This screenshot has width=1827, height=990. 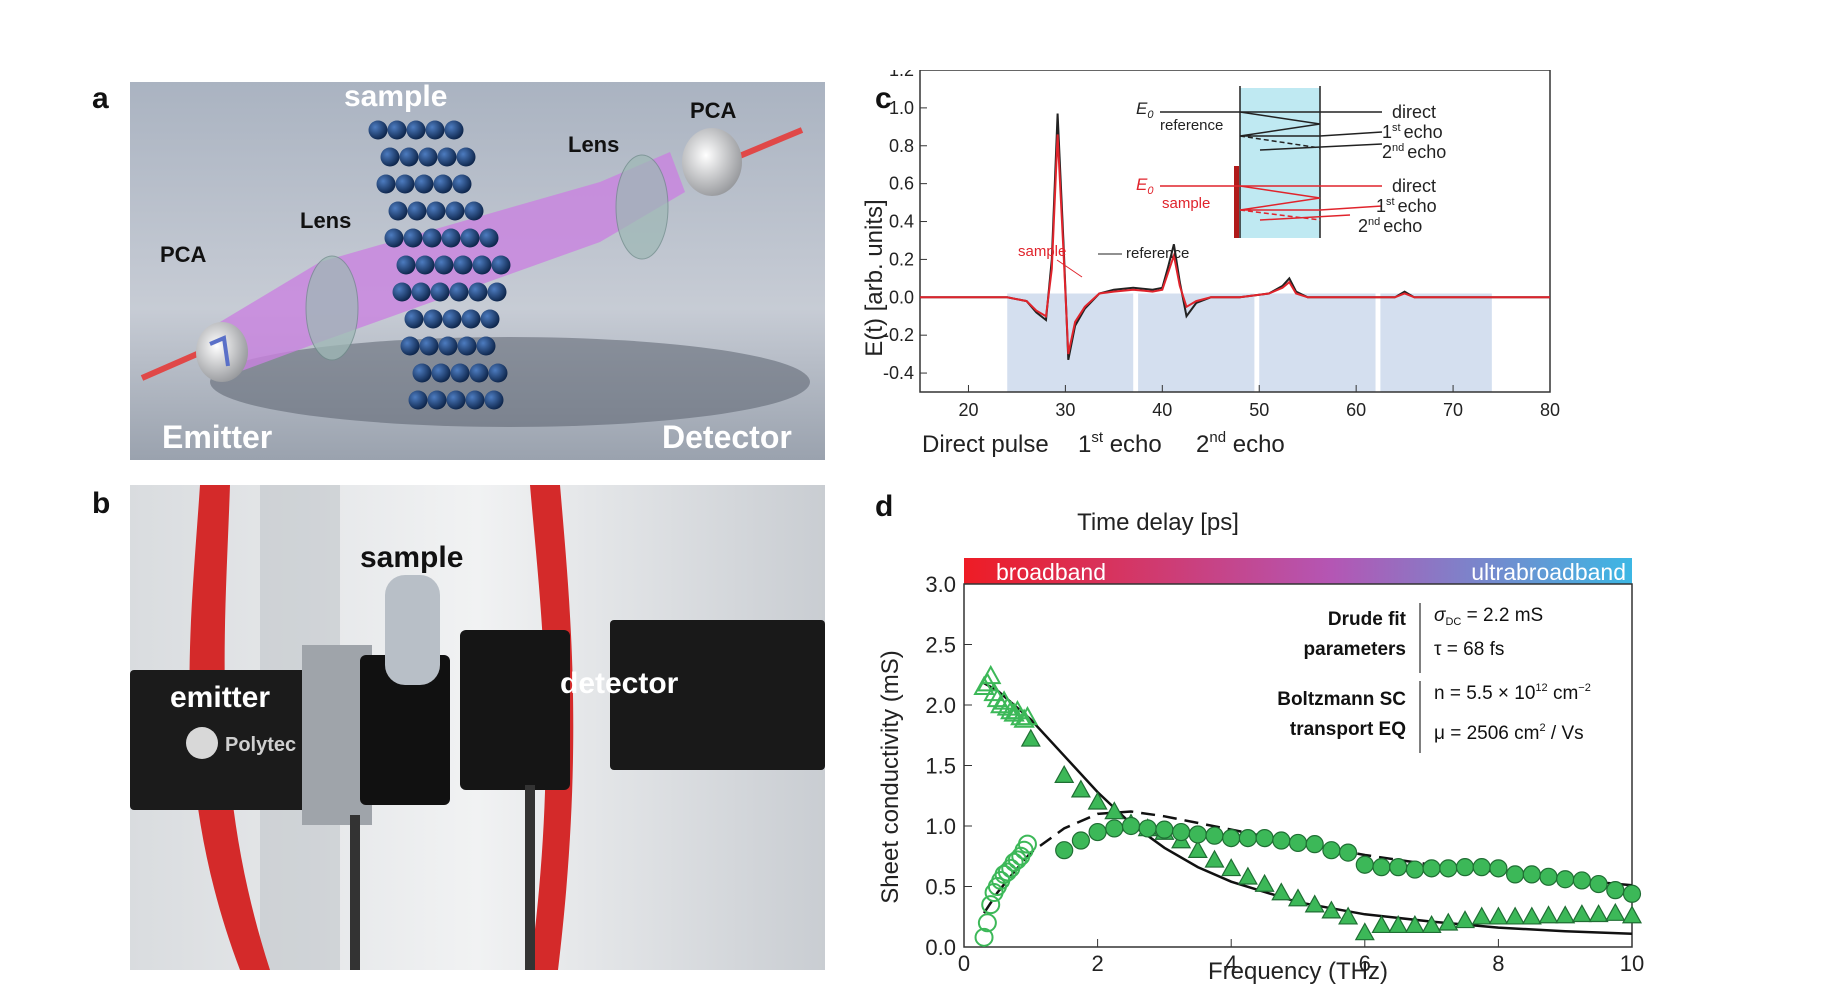 I want to click on annotation-sample-pointer, so click(x=1069, y=268).